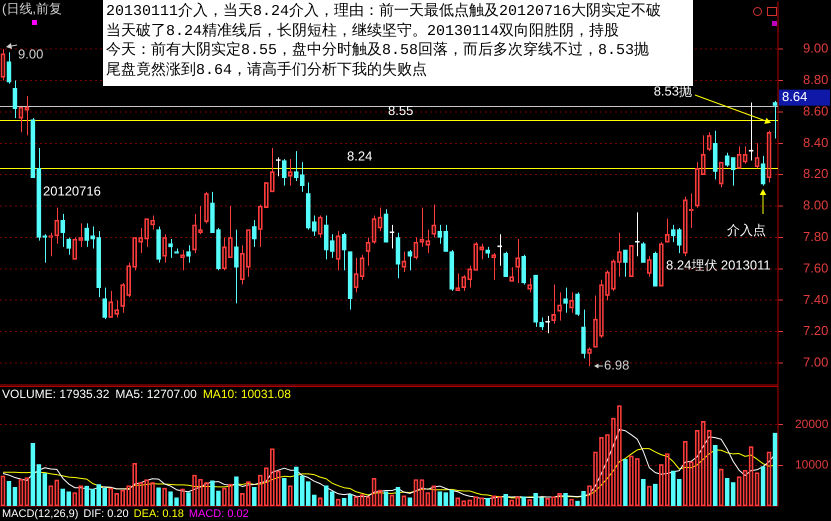  Describe the element at coordinates (218, 514) in the screenshot. I see `text: MACD: 0.02` at that location.